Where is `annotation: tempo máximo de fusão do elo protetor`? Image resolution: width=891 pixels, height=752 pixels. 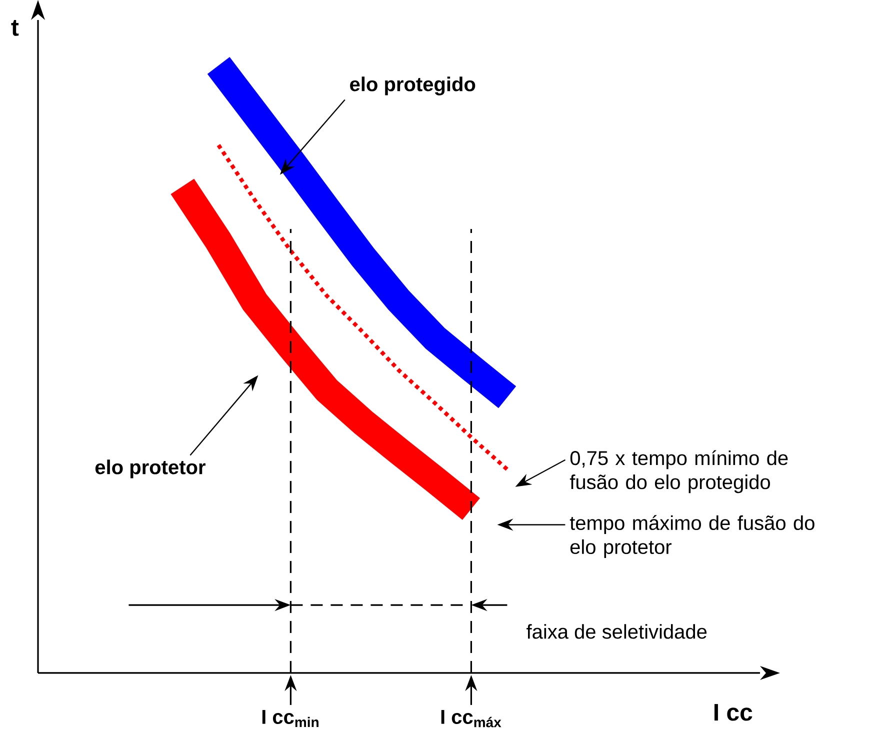
annotation: tempo máximo de fusão do elo protetor is located at coordinates (692, 536).